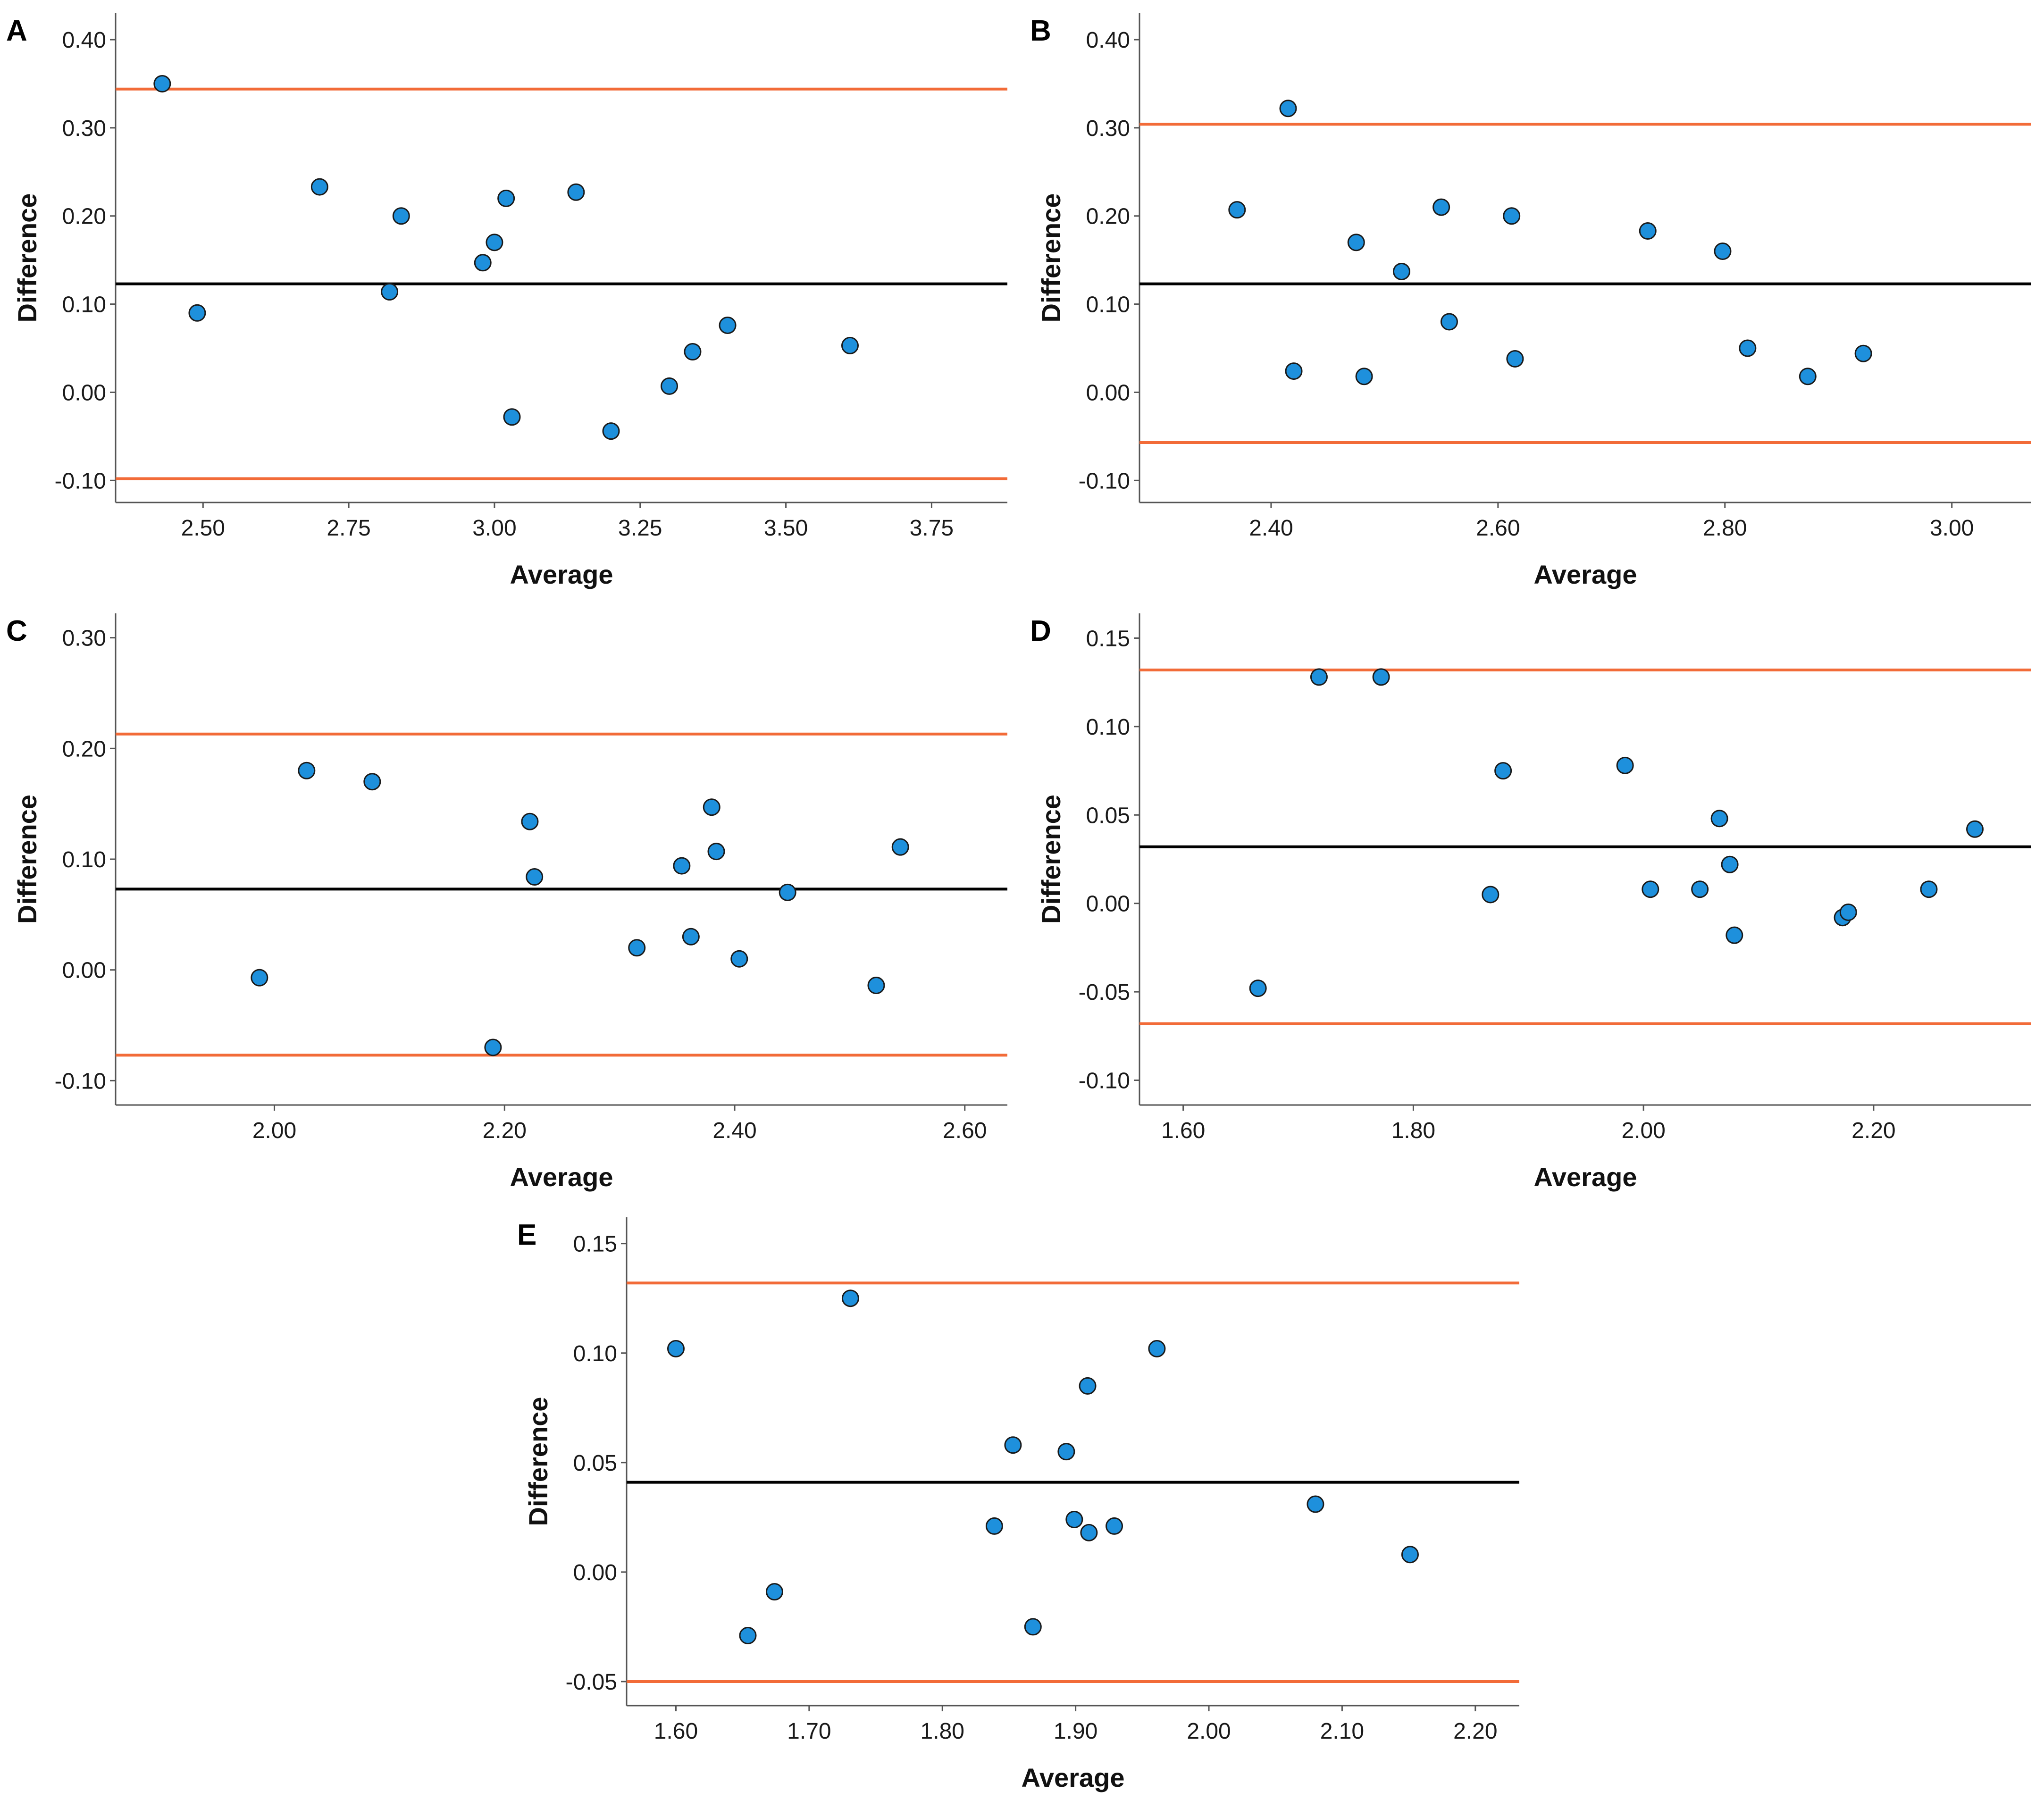 The width and height of the screenshot is (2044, 1800). What do you see at coordinates (932, 528) in the screenshot?
I see `x-tick-label: 3.75` at bounding box center [932, 528].